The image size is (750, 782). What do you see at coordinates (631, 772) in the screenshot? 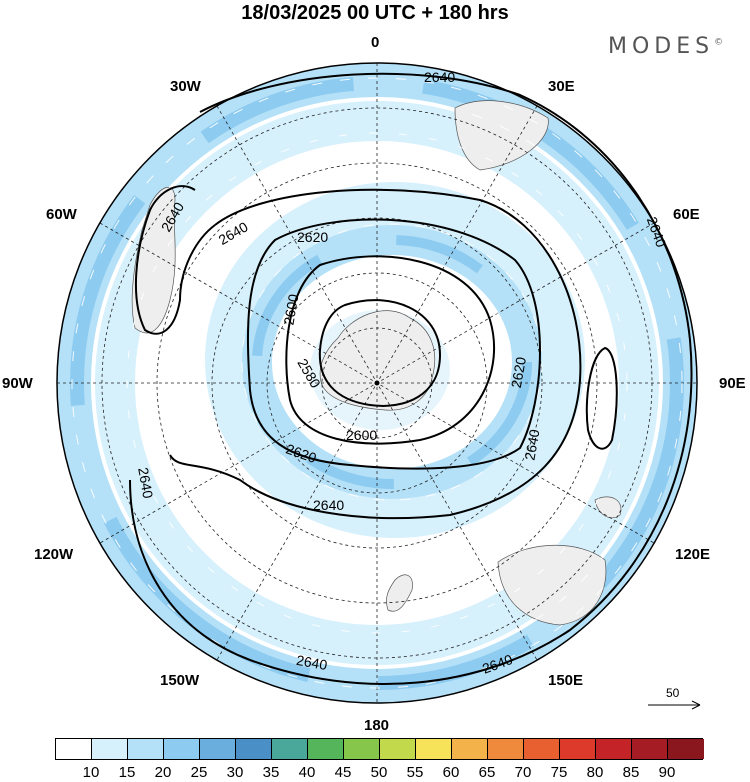
I see `colorbar-tick-label: 85` at bounding box center [631, 772].